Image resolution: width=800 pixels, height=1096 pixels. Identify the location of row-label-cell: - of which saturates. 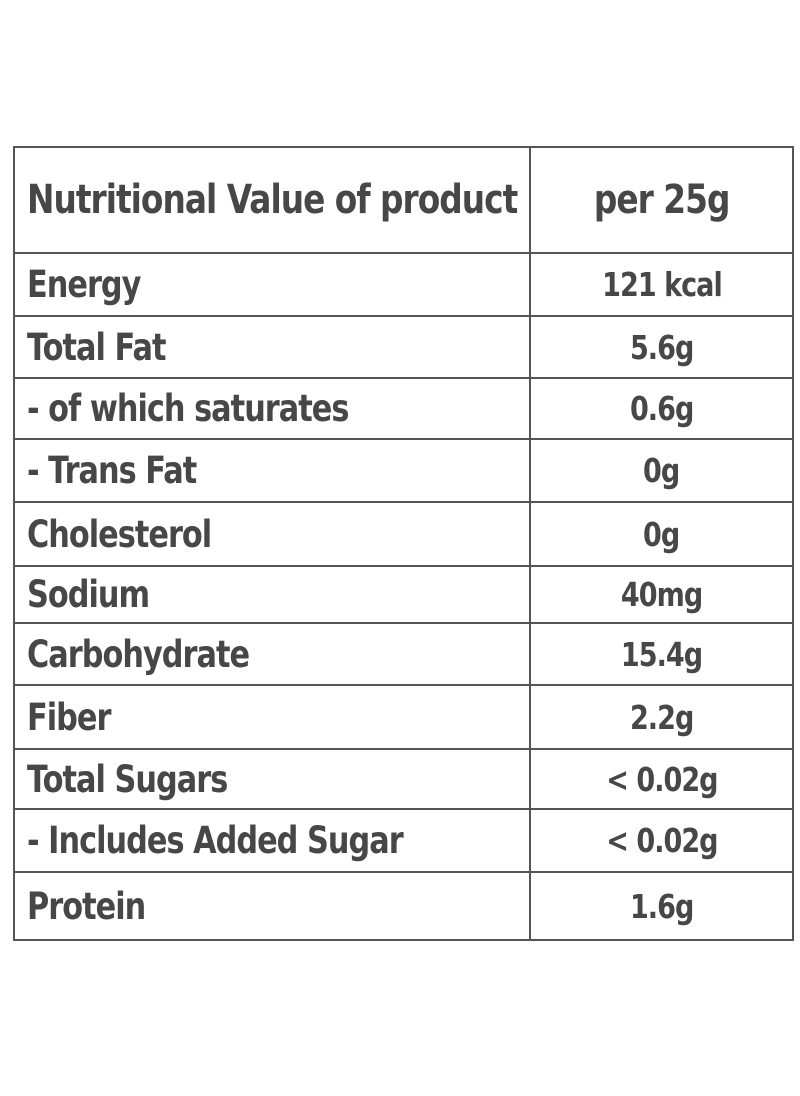
(272, 408).